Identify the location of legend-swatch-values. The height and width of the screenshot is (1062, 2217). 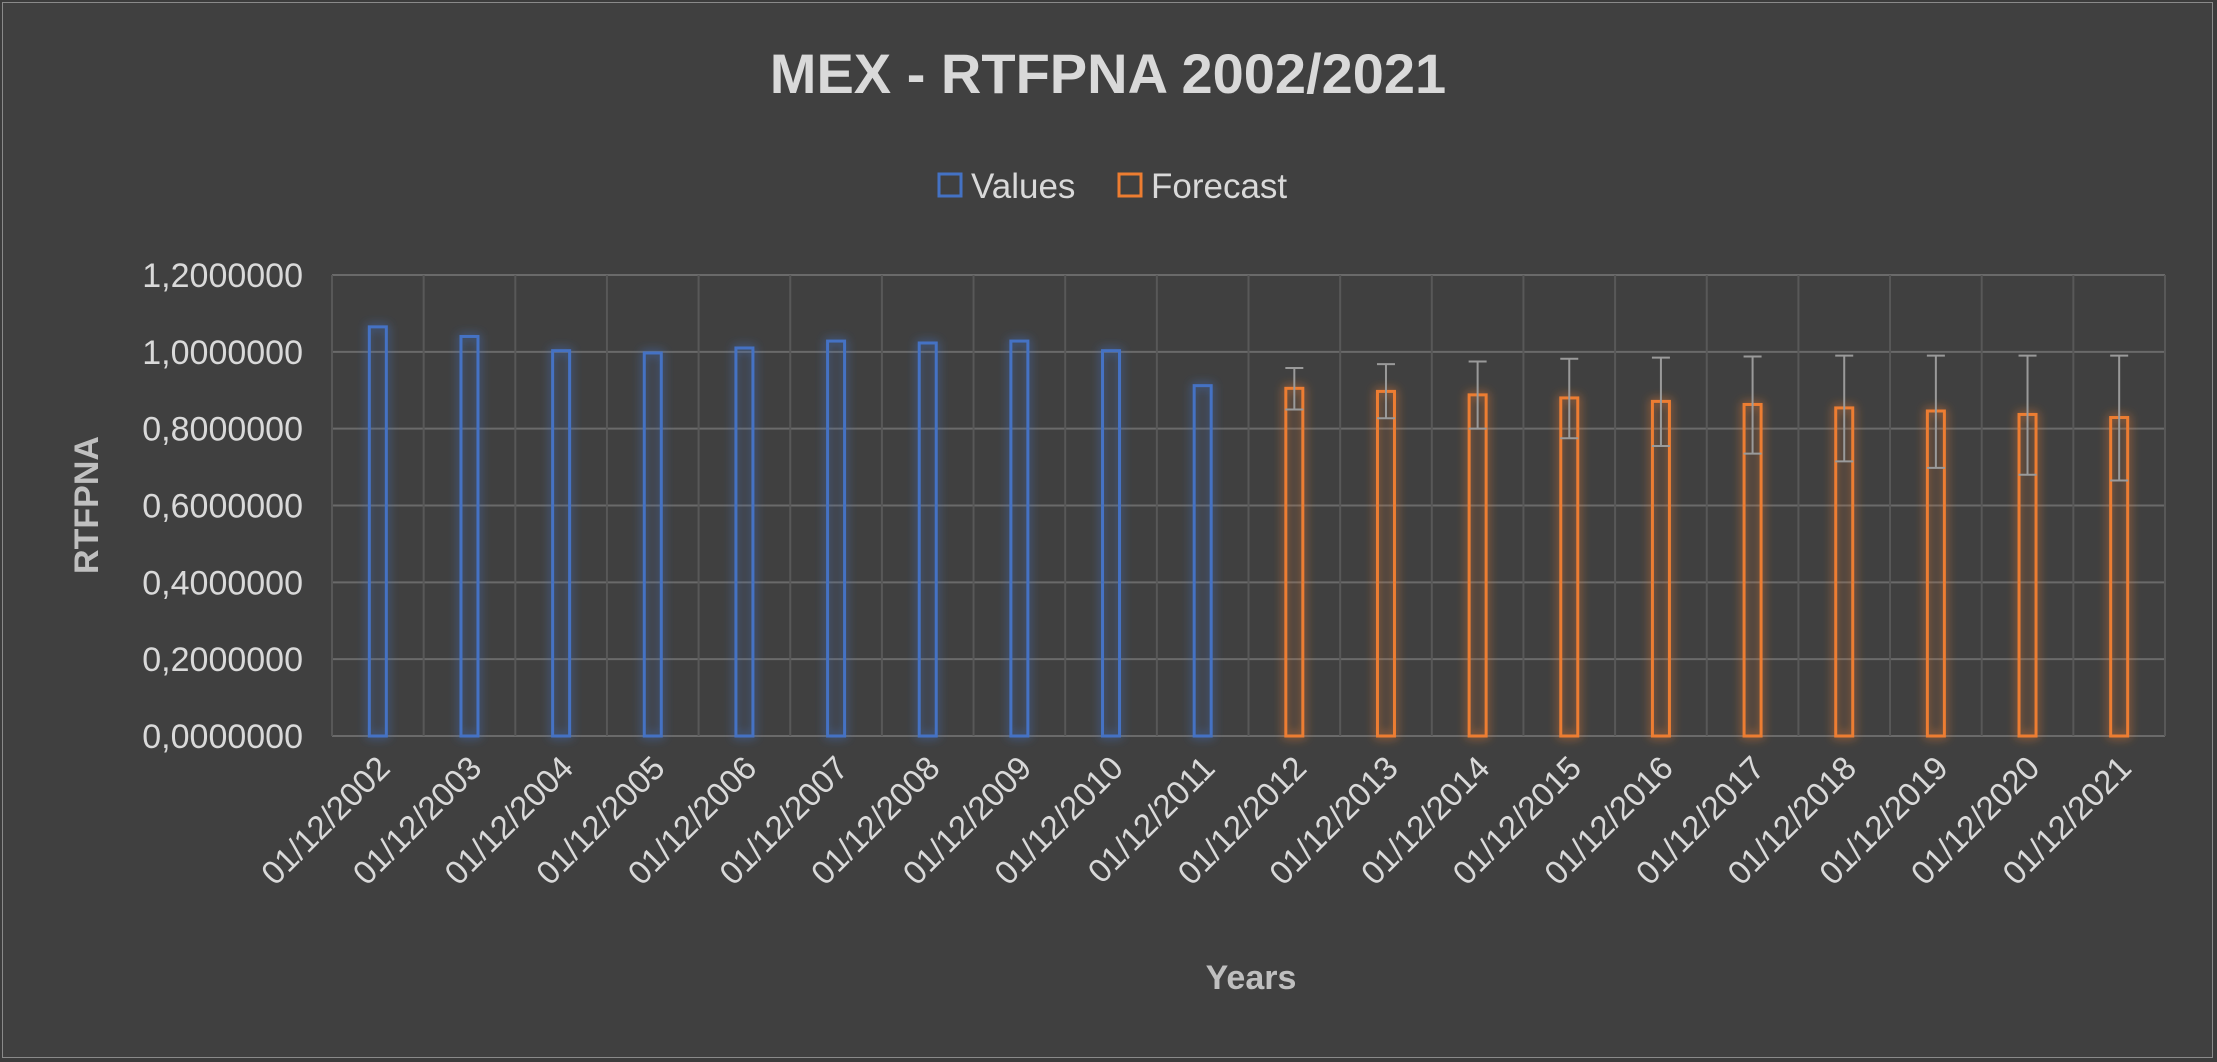
(950, 185).